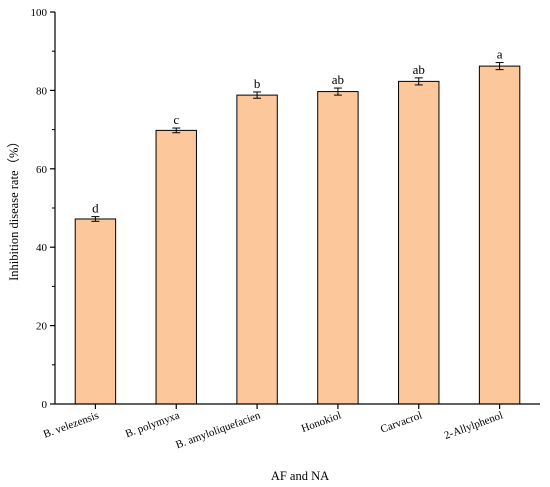  I want to click on y-tick-label: 20, so click(42, 327).